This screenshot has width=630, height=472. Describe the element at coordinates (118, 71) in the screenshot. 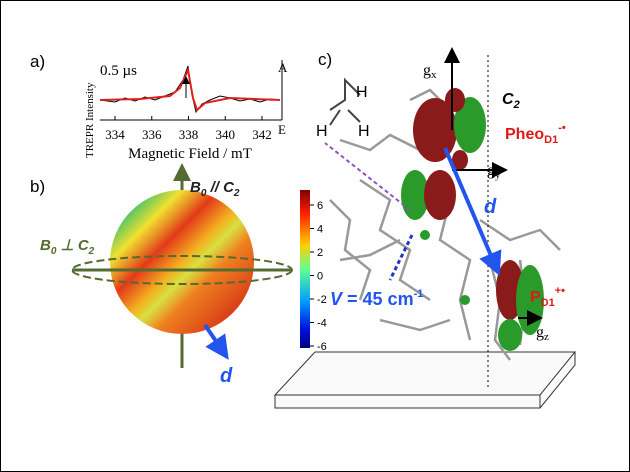

I see `time: 0.5 µs` at that location.